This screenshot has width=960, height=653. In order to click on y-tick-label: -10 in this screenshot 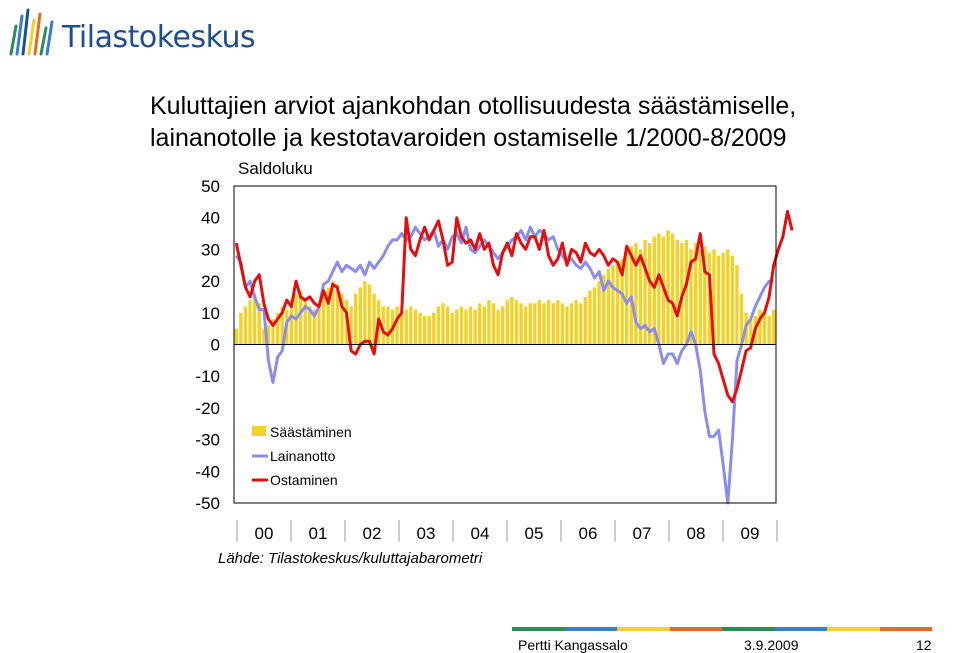, I will do `click(207, 376)`.